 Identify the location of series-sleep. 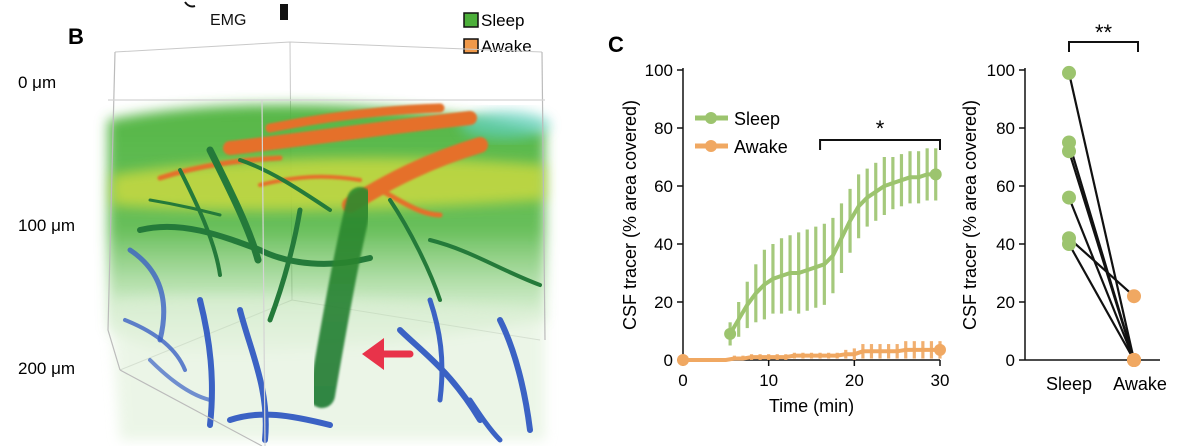
(833, 247).